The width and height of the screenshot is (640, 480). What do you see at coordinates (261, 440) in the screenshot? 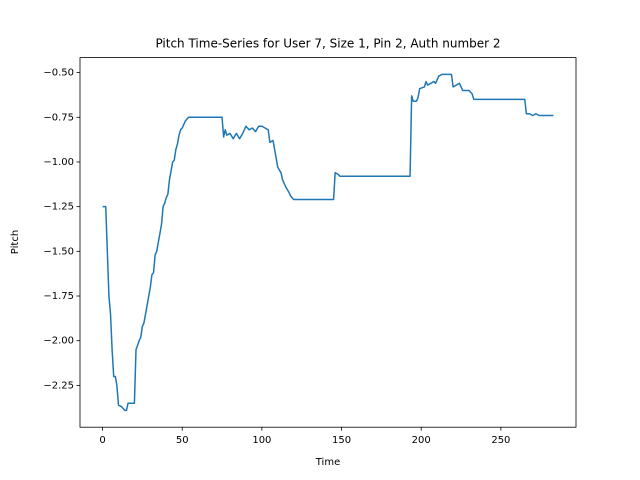
I see `x-tick-label: 100` at bounding box center [261, 440].